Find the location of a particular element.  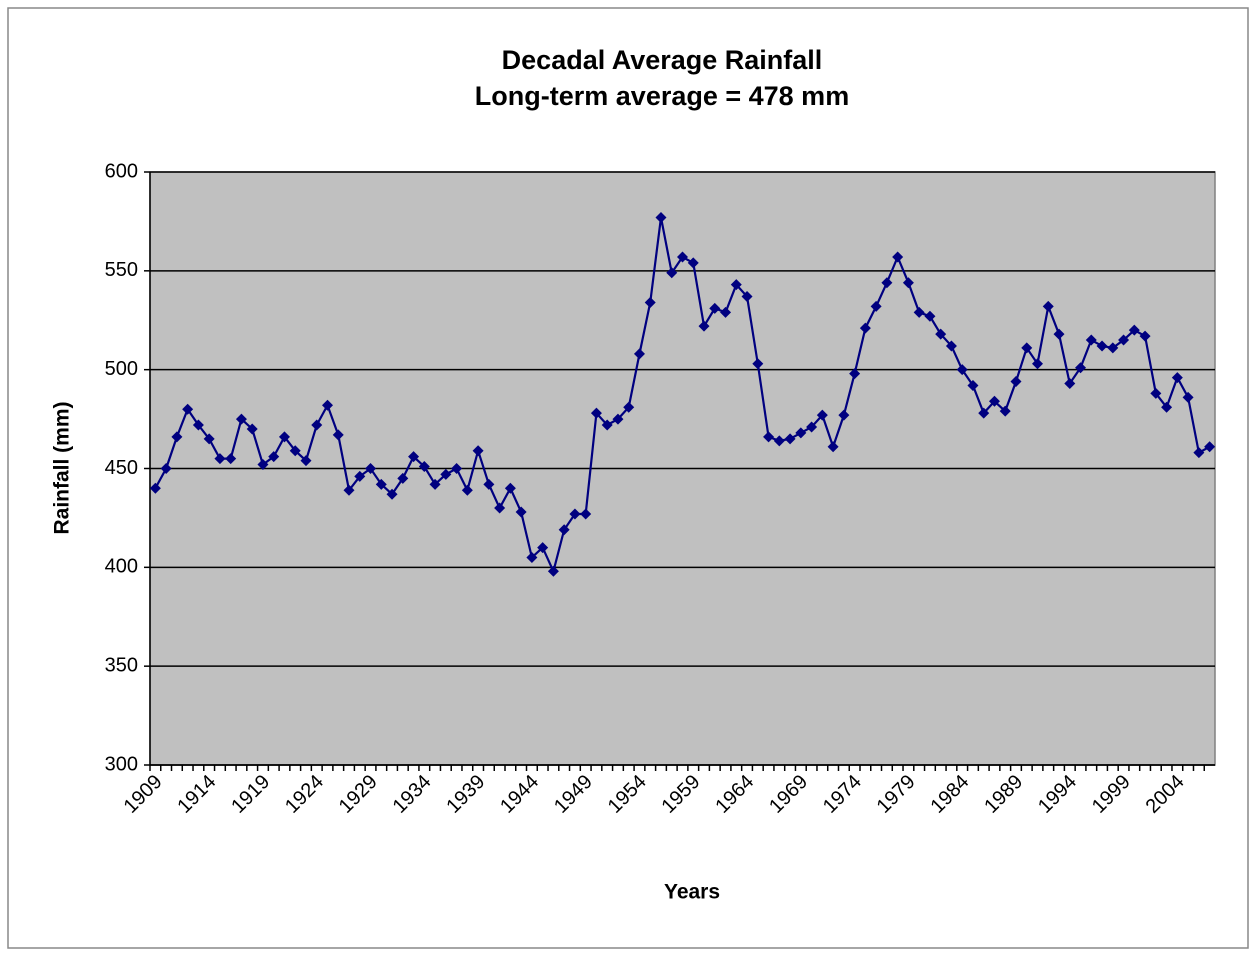

y-tick-label: 300 is located at coordinates (121, 764).